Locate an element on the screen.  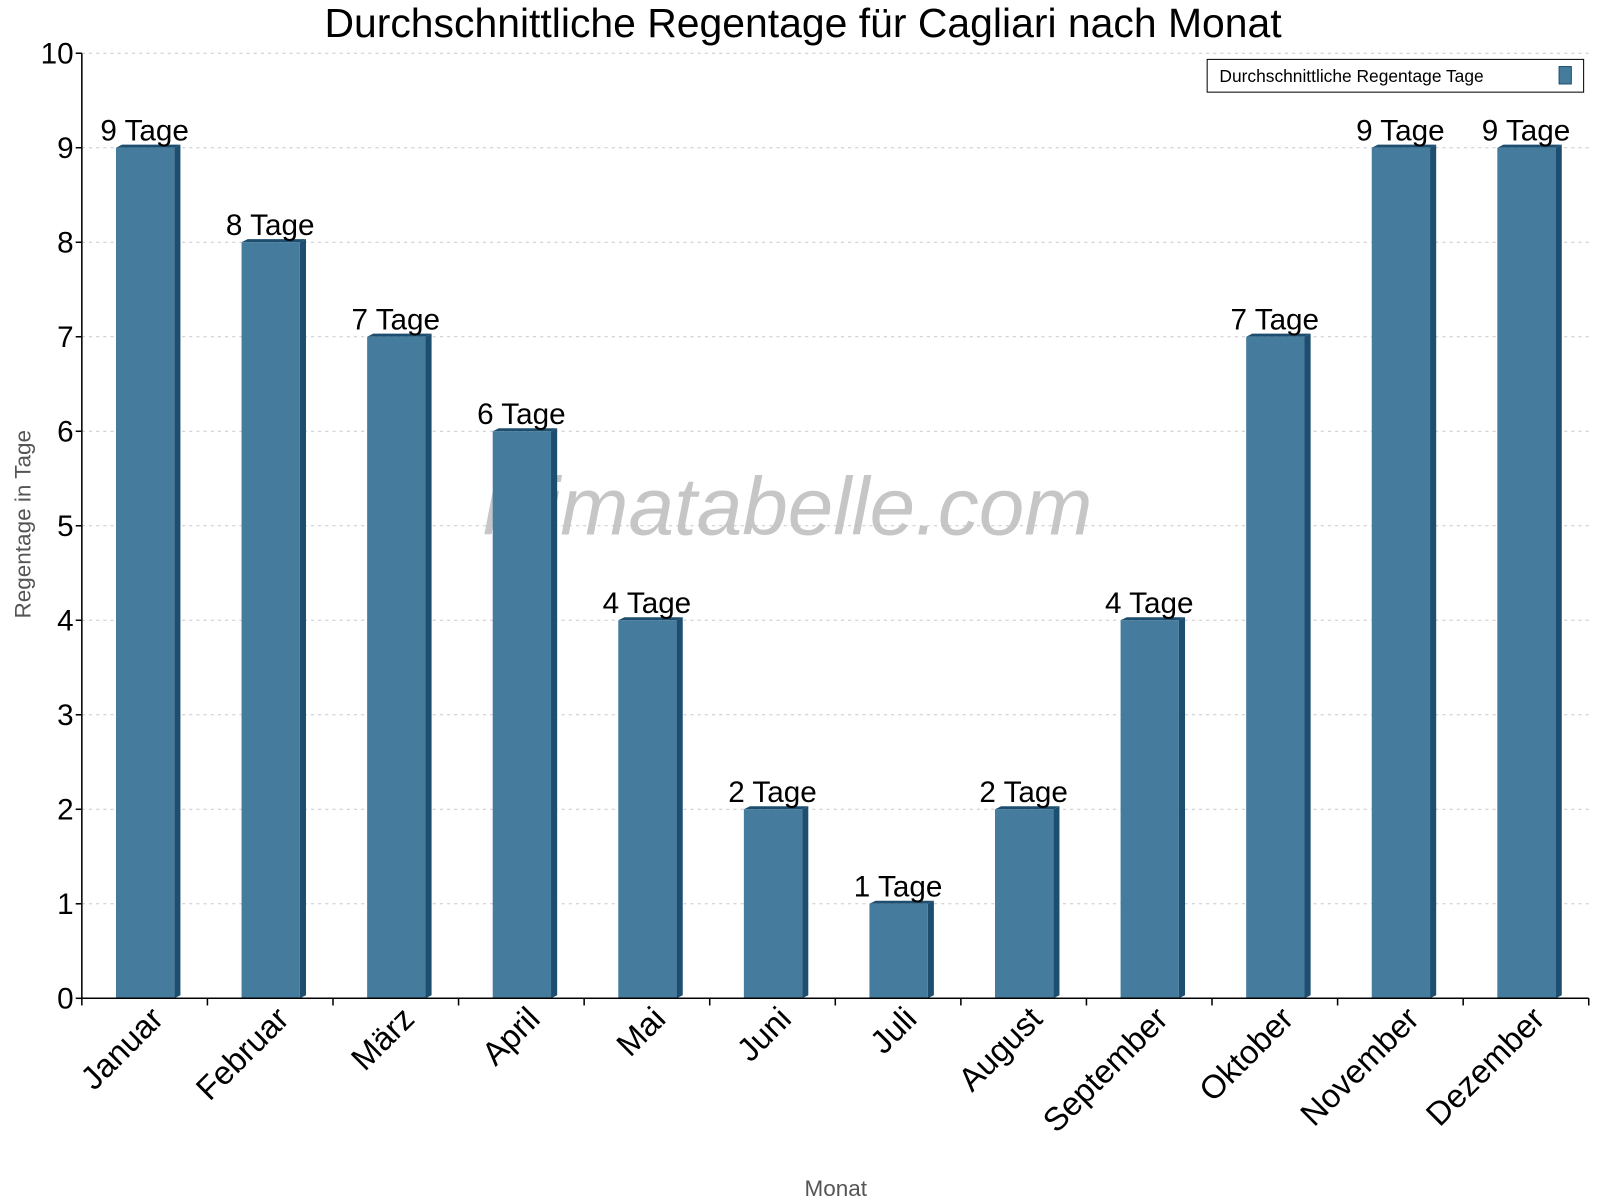
watermark: klimatabelle.com is located at coordinates (787, 506).